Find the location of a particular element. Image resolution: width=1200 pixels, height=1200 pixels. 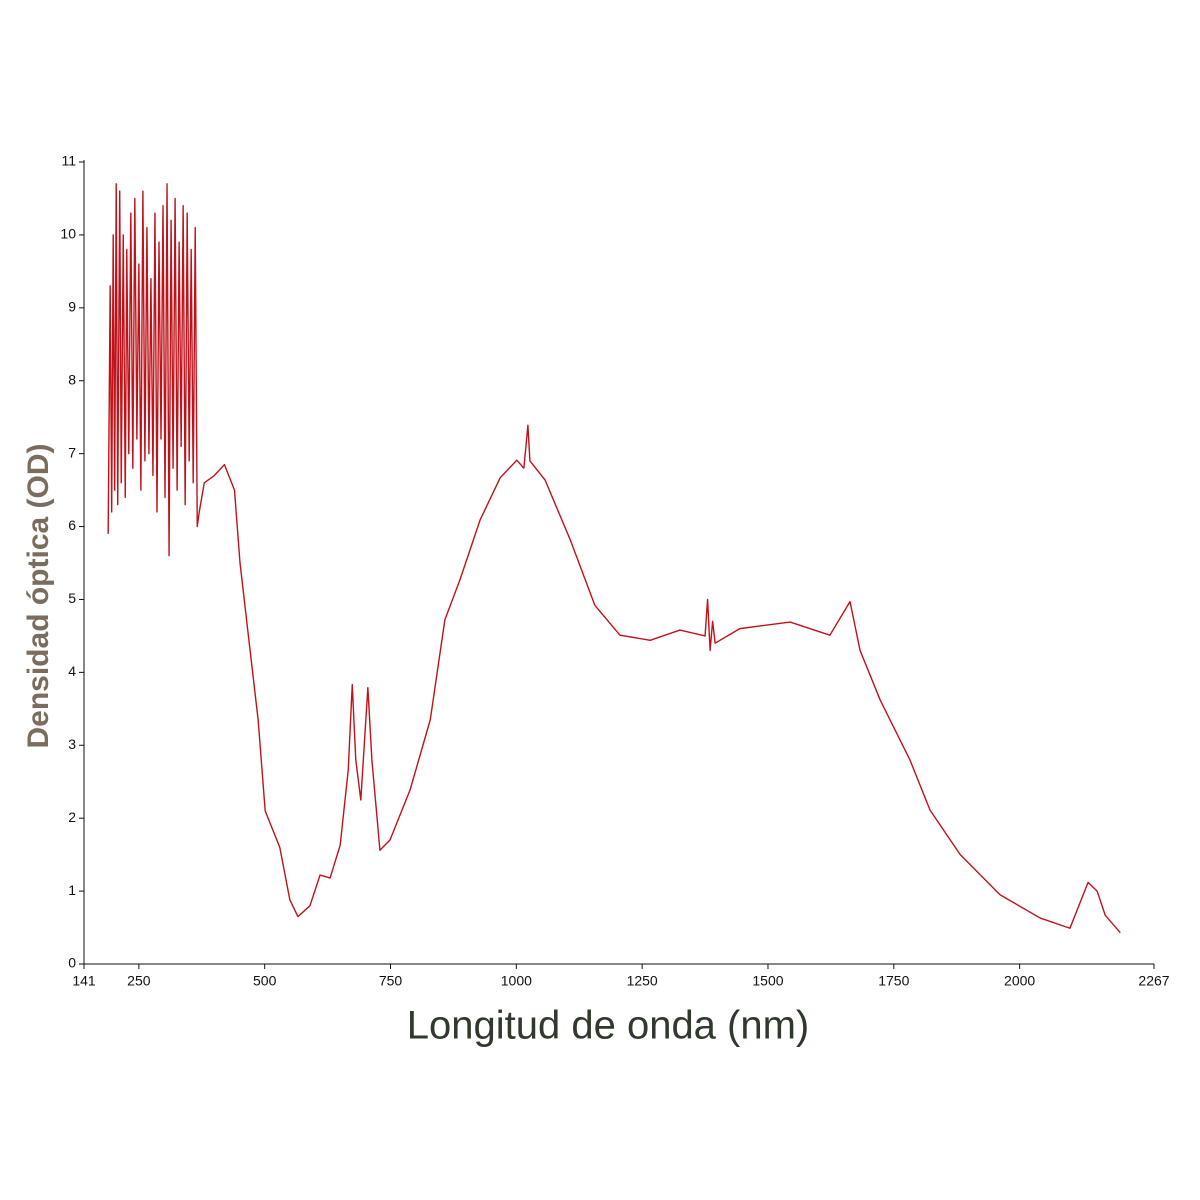

x-tick-label: 750 is located at coordinates (391, 981).